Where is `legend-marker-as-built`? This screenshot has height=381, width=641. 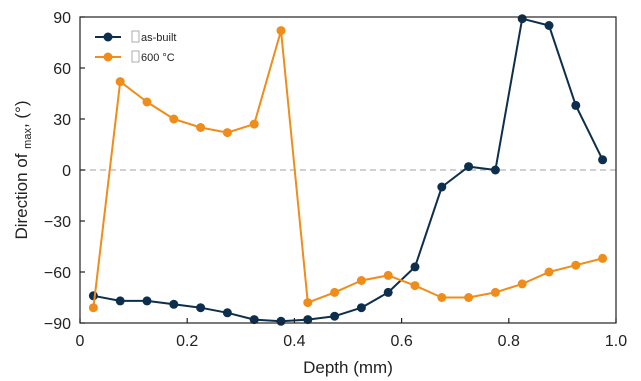
legend-marker-as-built is located at coordinates (108, 37).